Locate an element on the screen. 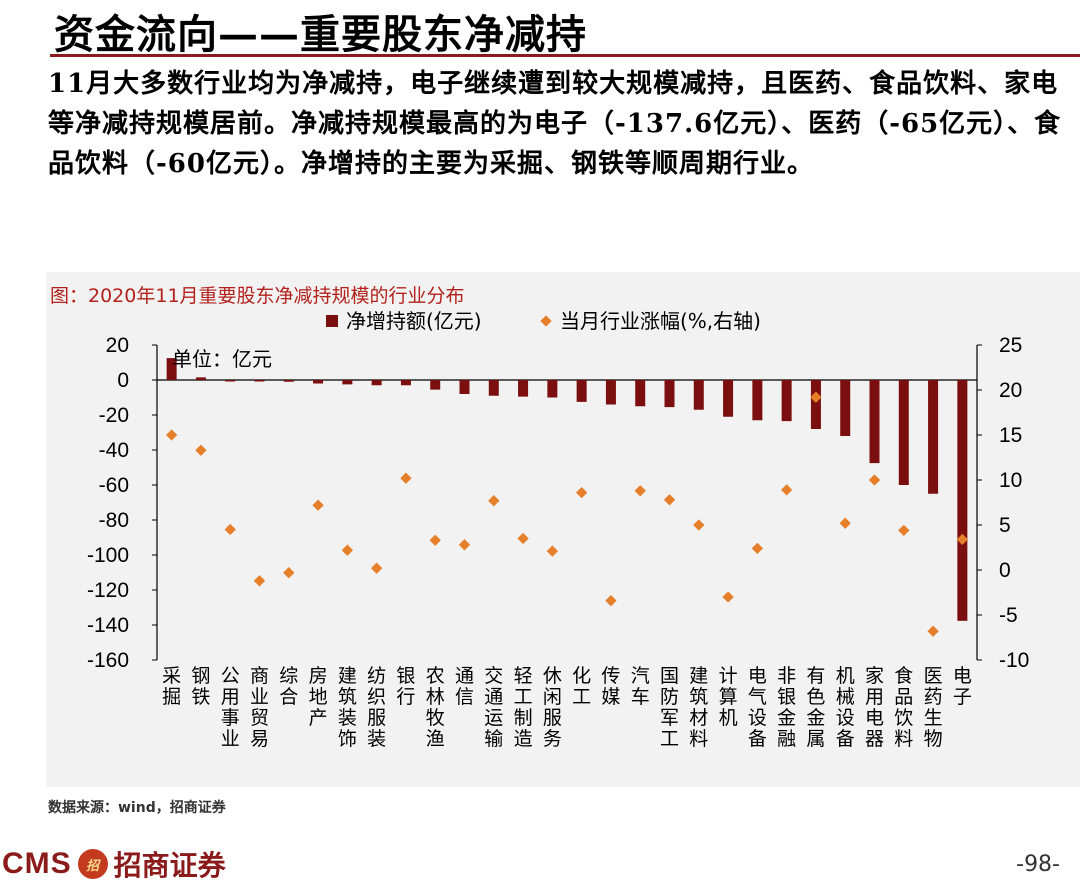 The height and width of the screenshot is (886, 1080). left-tick-label: -80 is located at coordinates (114, 520).